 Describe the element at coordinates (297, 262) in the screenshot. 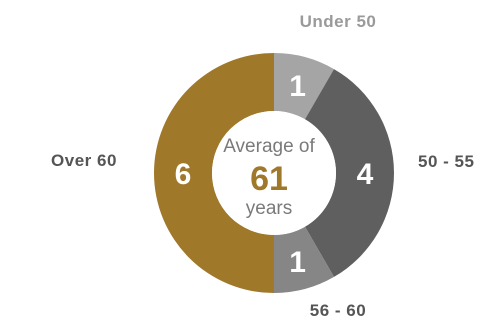

I see `slice-value-56-60: 1` at that location.